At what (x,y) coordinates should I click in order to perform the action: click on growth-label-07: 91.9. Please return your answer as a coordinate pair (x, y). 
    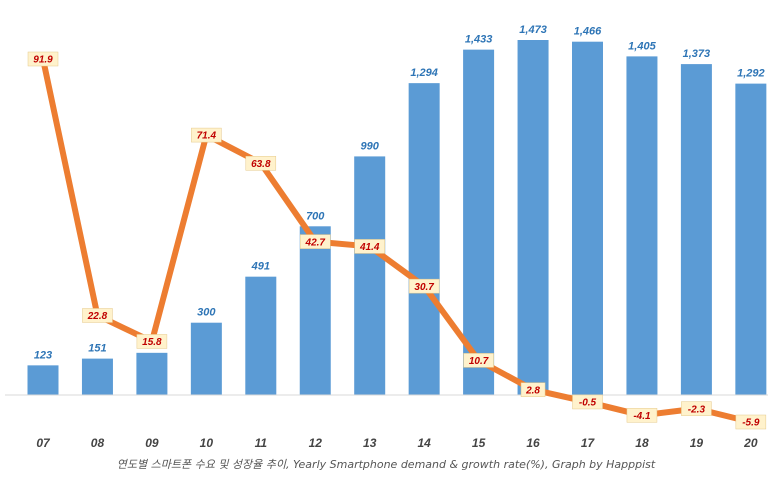
    Looking at the image, I should click on (43, 60).